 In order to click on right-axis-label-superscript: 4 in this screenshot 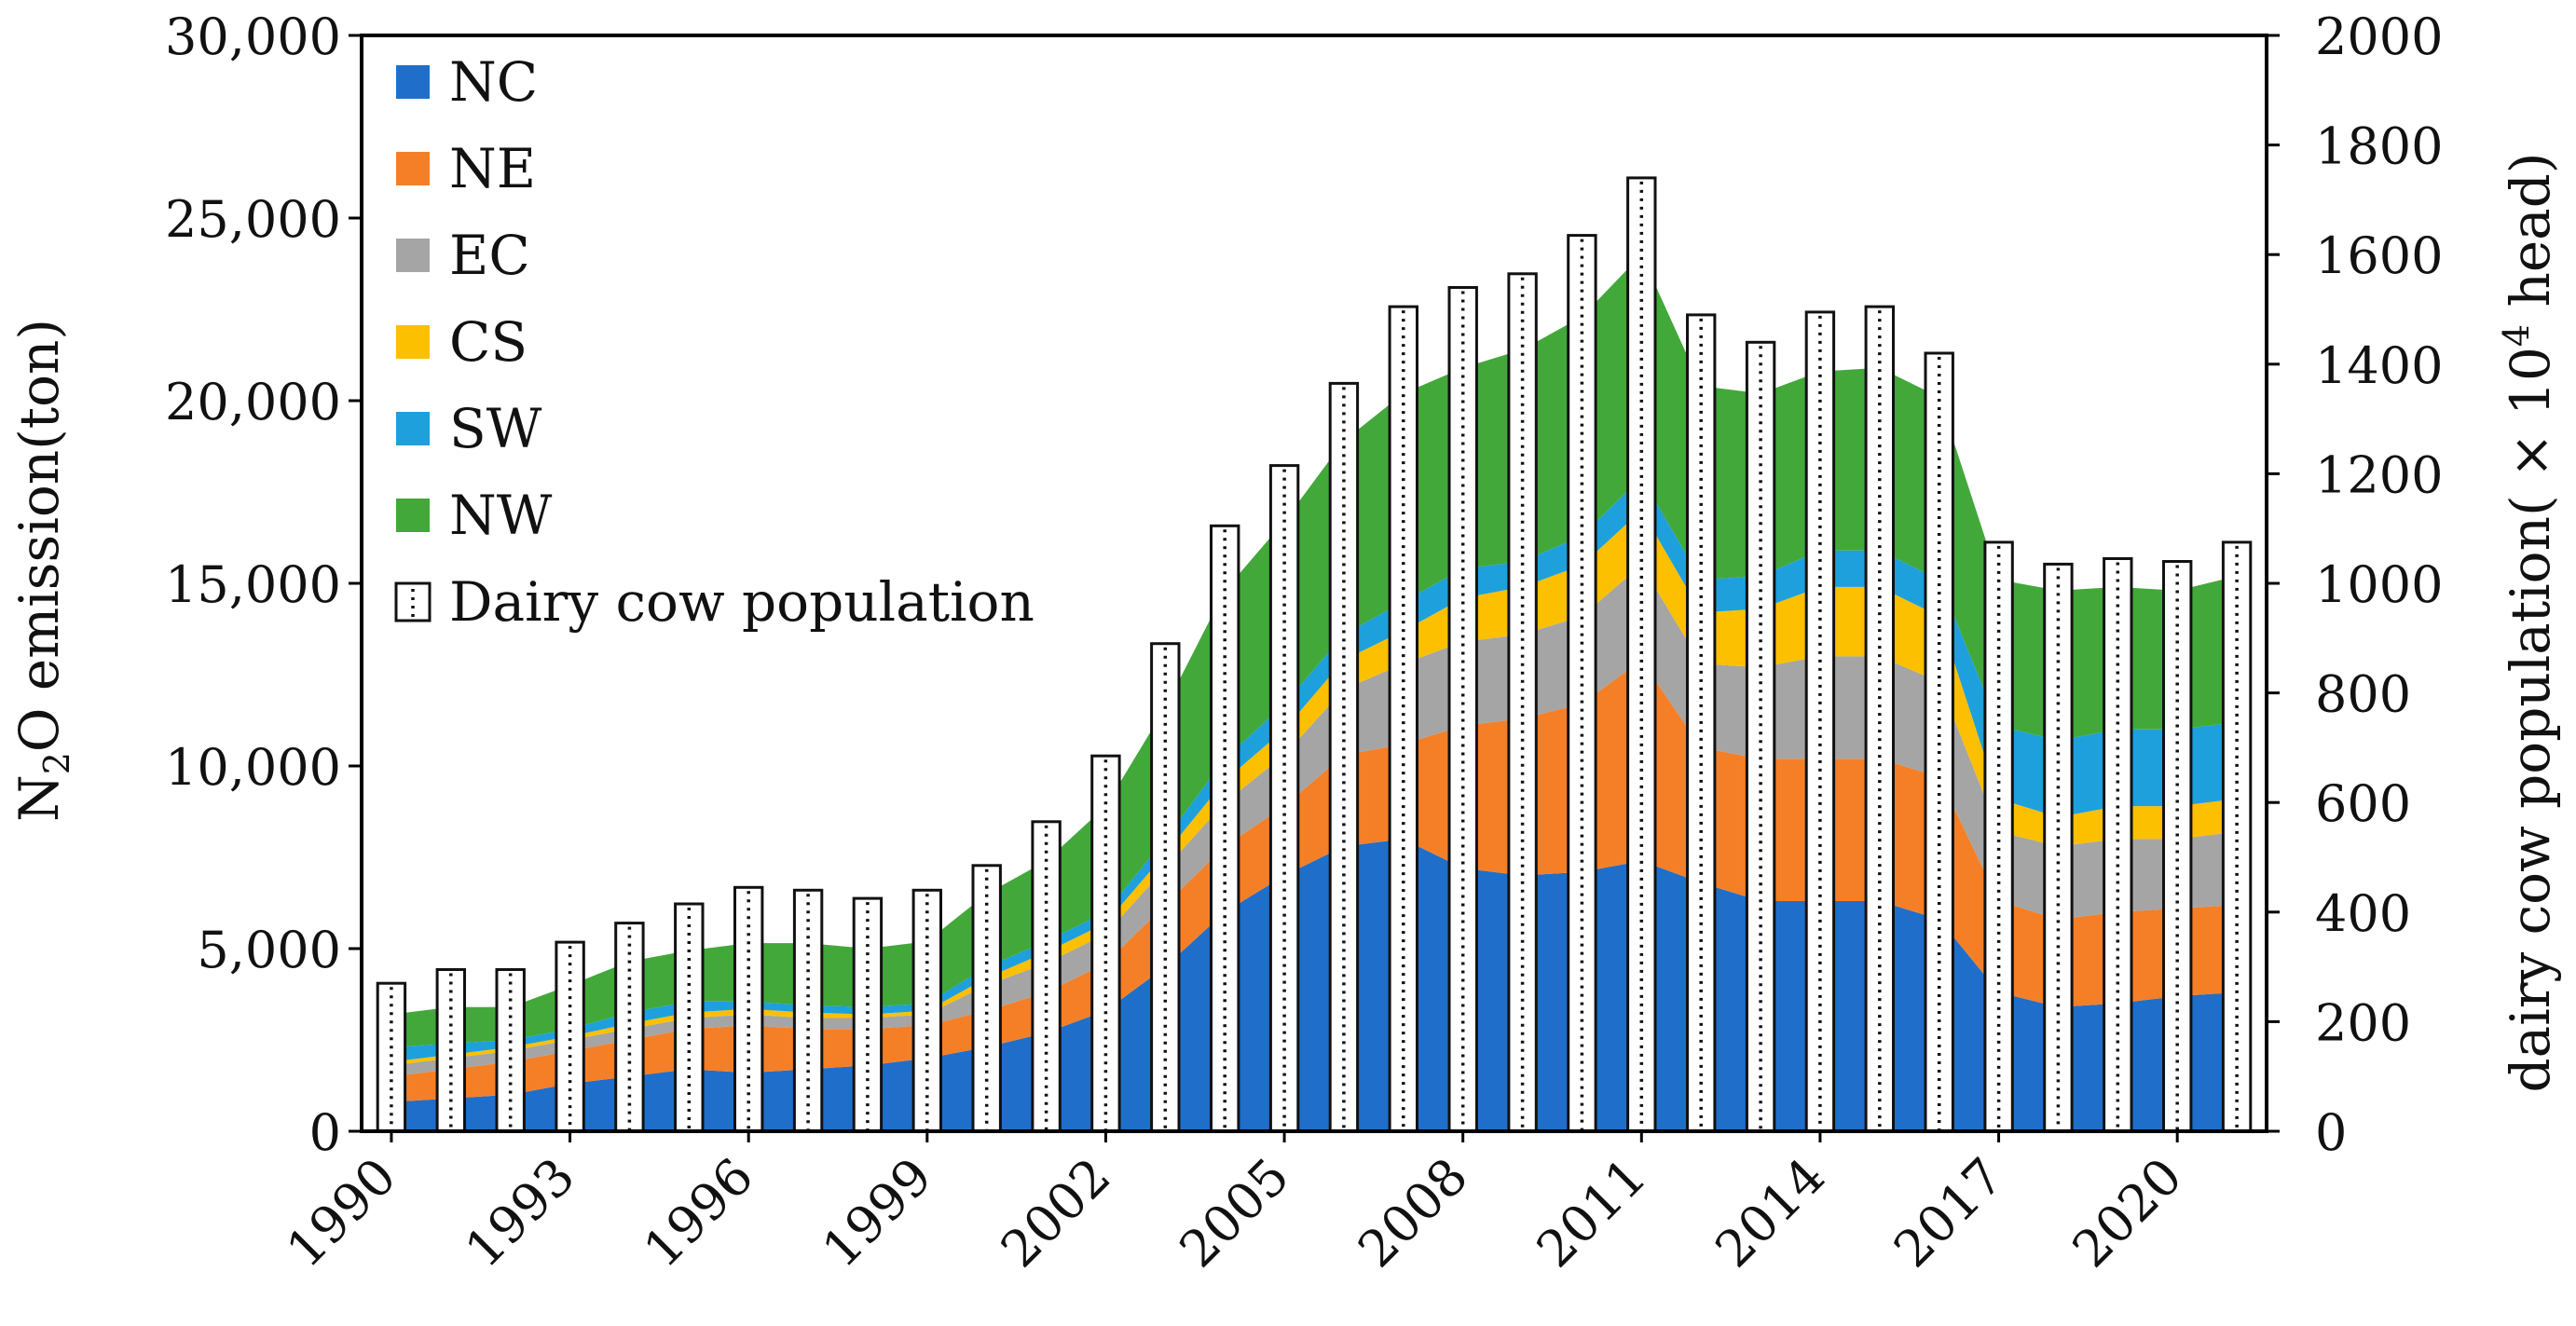, I will do `click(2516, 335)`.